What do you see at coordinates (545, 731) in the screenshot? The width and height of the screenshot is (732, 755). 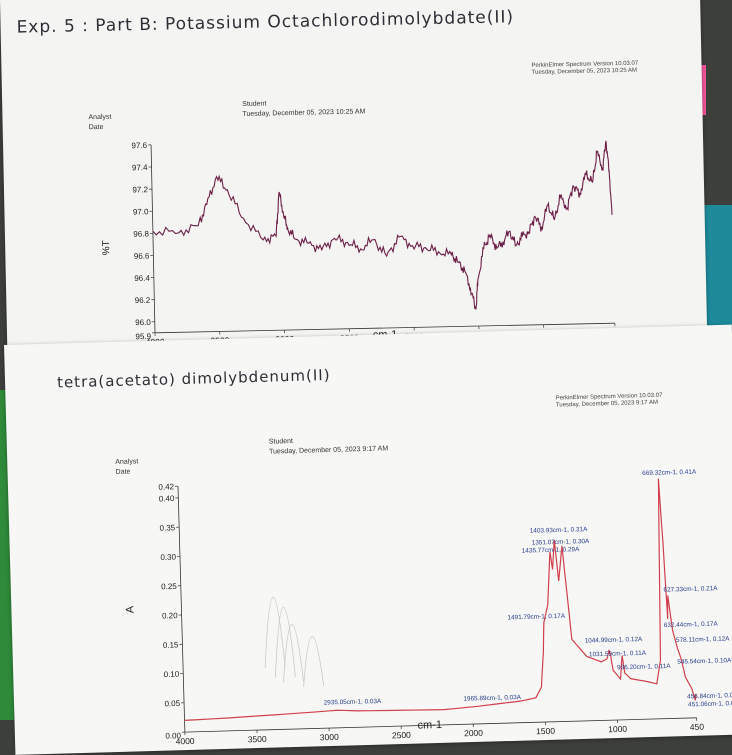 I see `x-tick-label: 1500` at bounding box center [545, 731].